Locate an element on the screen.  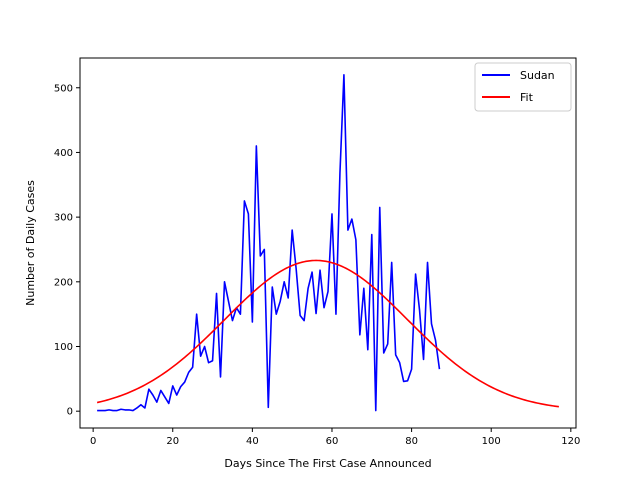
y-tick-label: 100 is located at coordinates (63, 347).